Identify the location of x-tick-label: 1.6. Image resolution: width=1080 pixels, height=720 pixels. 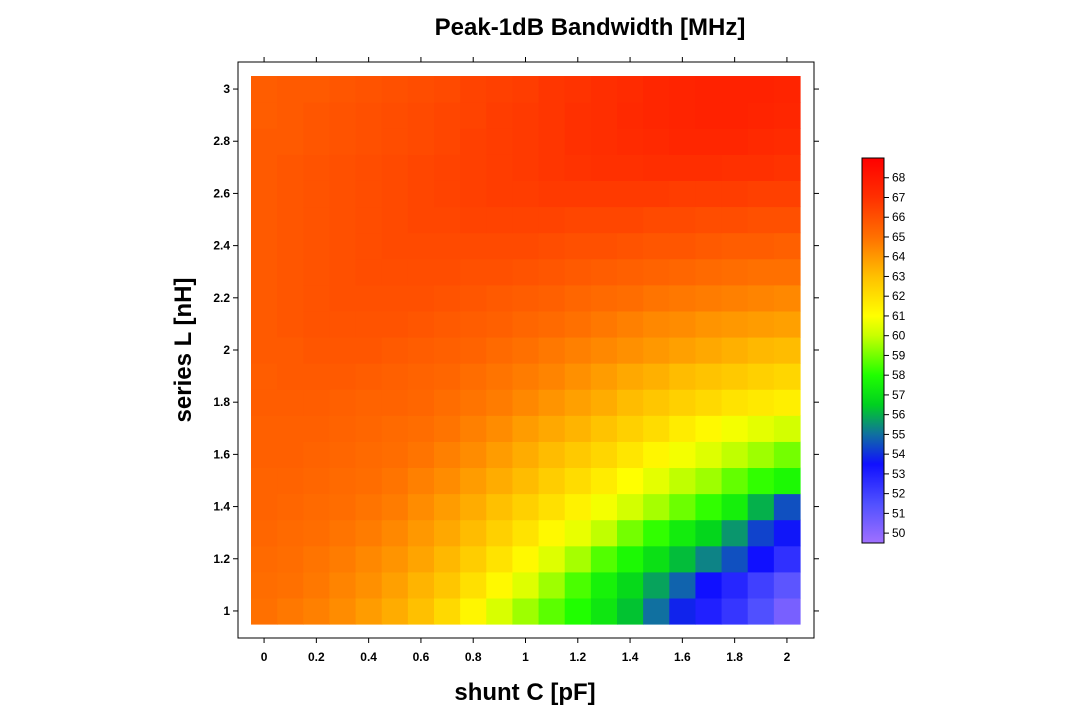
(682, 657).